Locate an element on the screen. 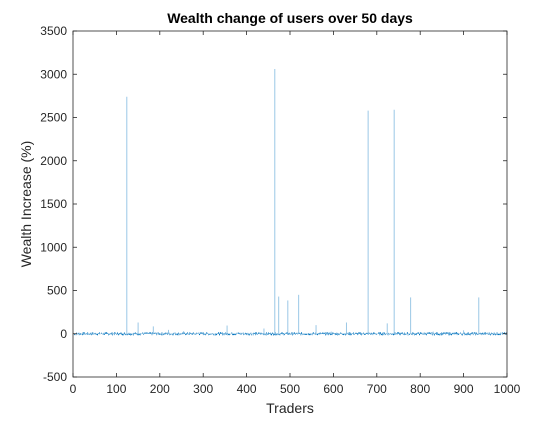 The image size is (560, 425). y-tick-label: -500 is located at coordinates (55, 377).